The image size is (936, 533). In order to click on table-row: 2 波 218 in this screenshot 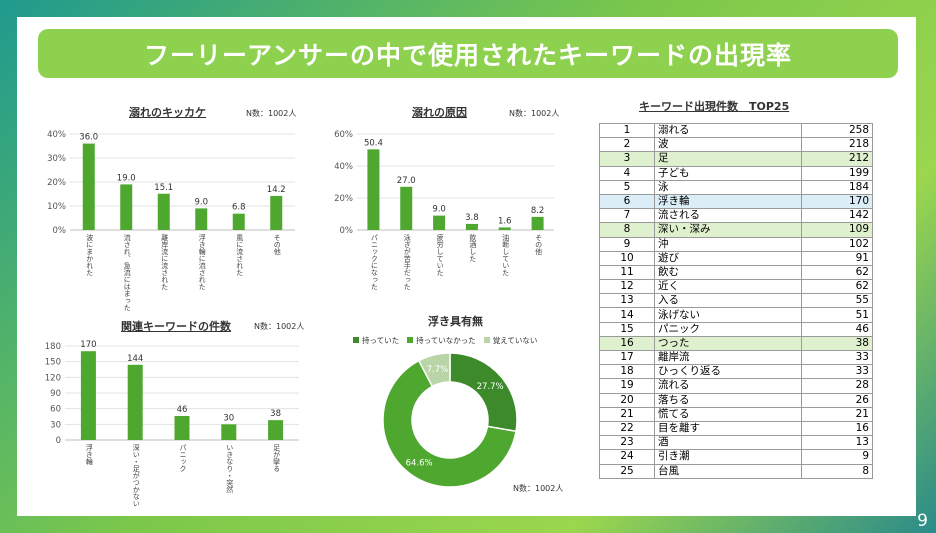, I will do `click(736, 145)`.